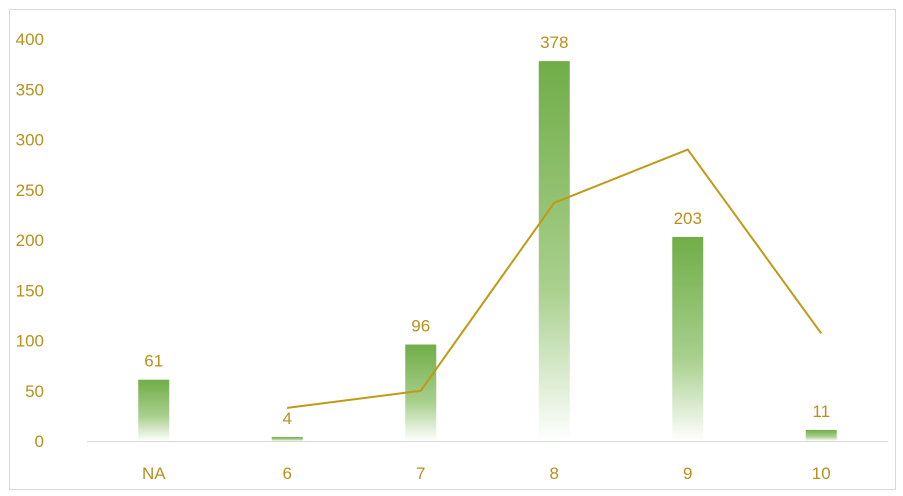 The width and height of the screenshot is (903, 496). Describe the element at coordinates (30, 89) in the screenshot. I see `y-tick-label: 350` at that location.